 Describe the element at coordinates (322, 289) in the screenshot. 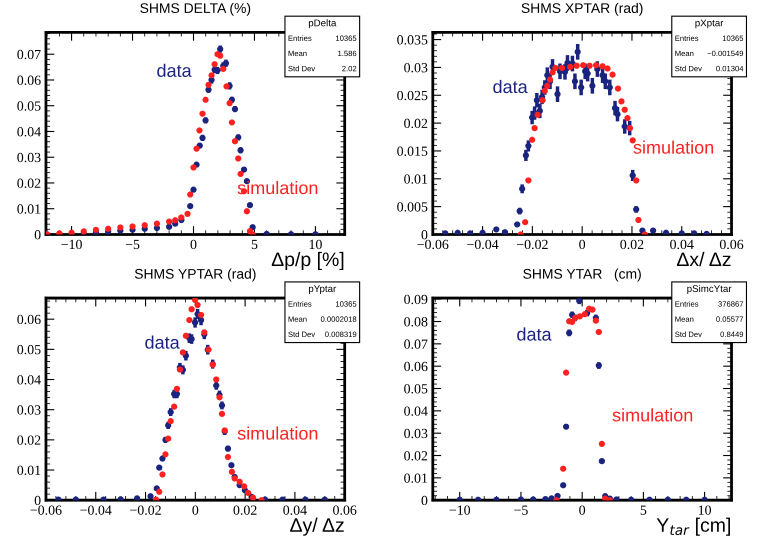

I see `text: pYptar` at that location.